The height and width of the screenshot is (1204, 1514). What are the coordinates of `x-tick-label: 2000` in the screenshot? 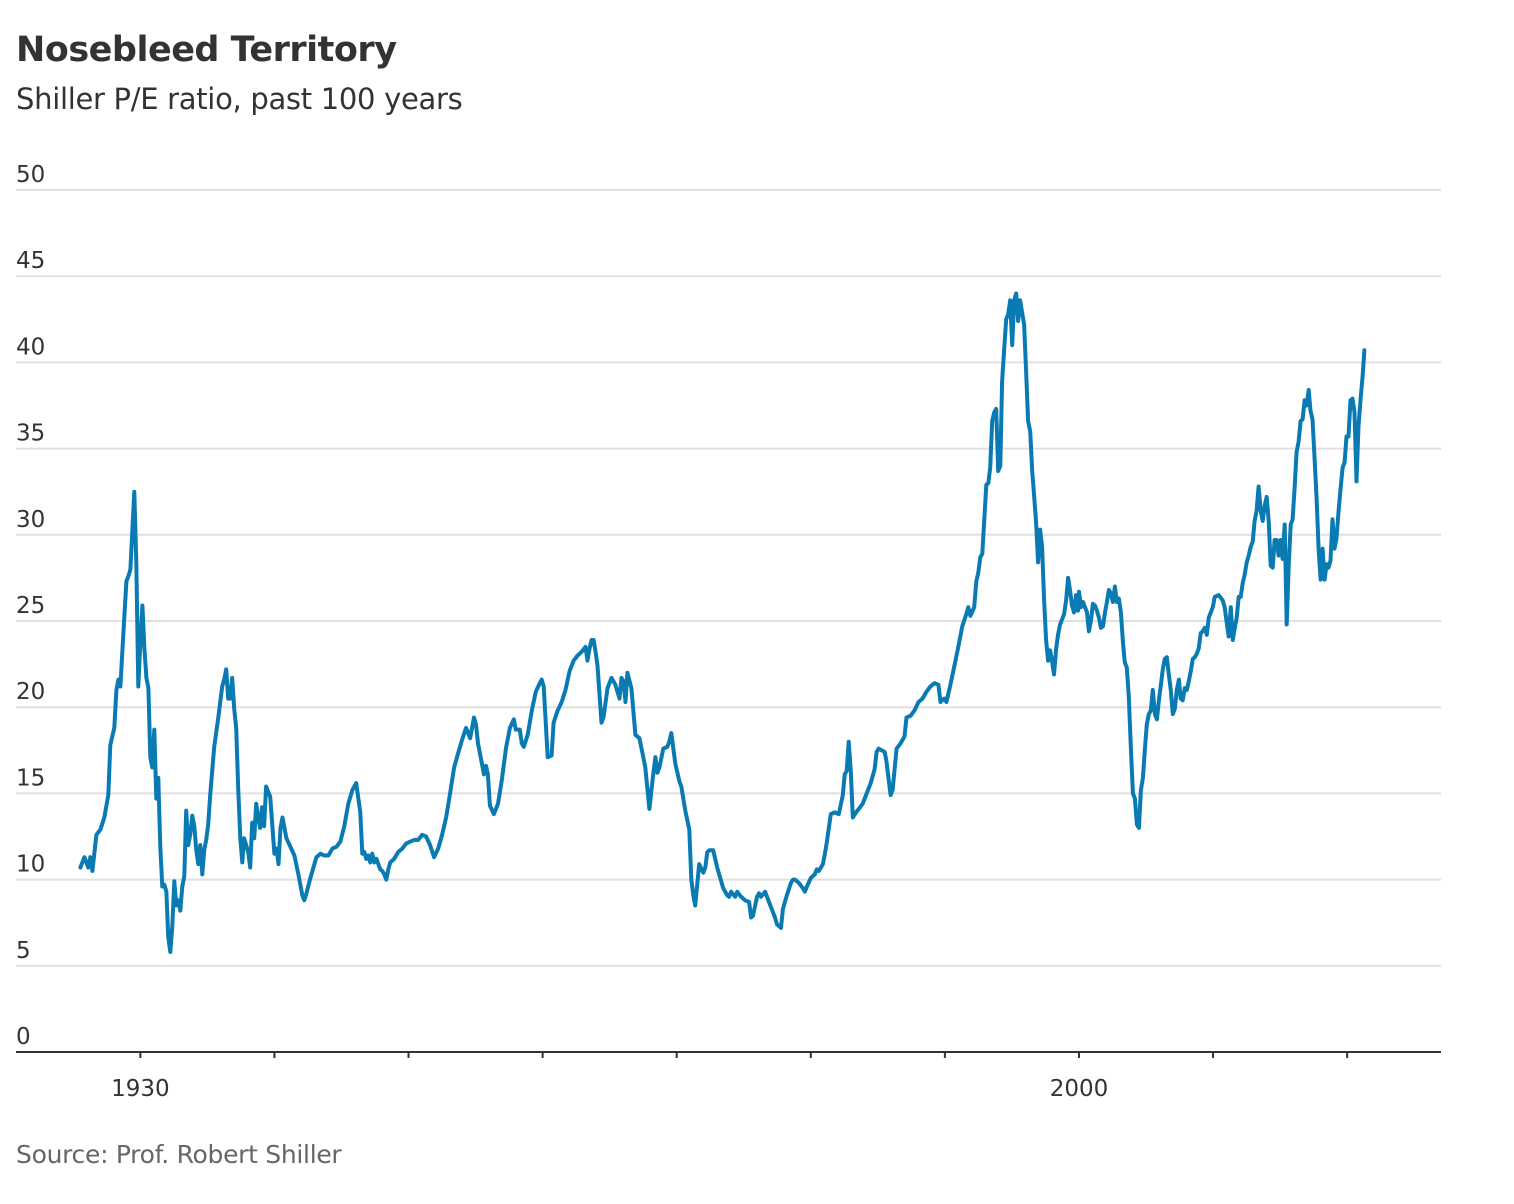 It's located at (1079, 1089).